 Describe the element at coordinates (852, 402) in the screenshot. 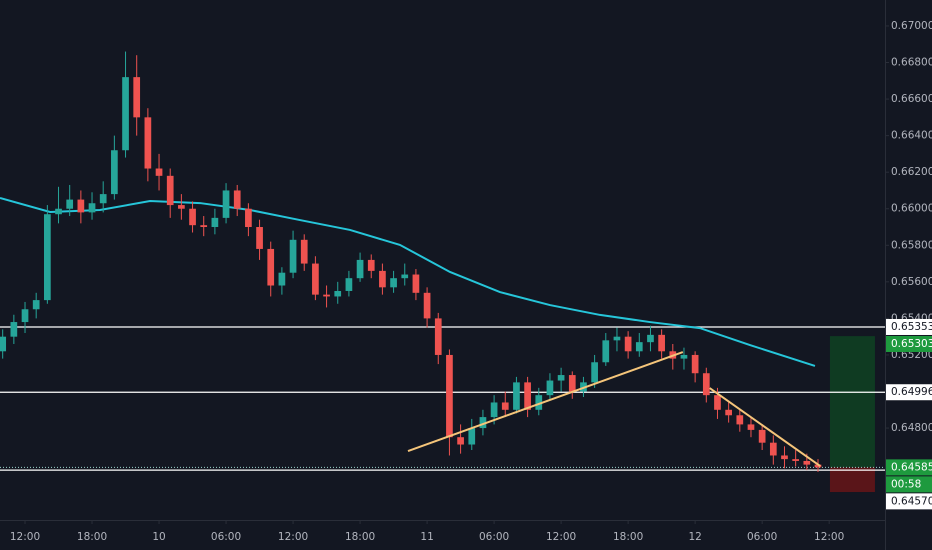

I see `position-profit` at that location.